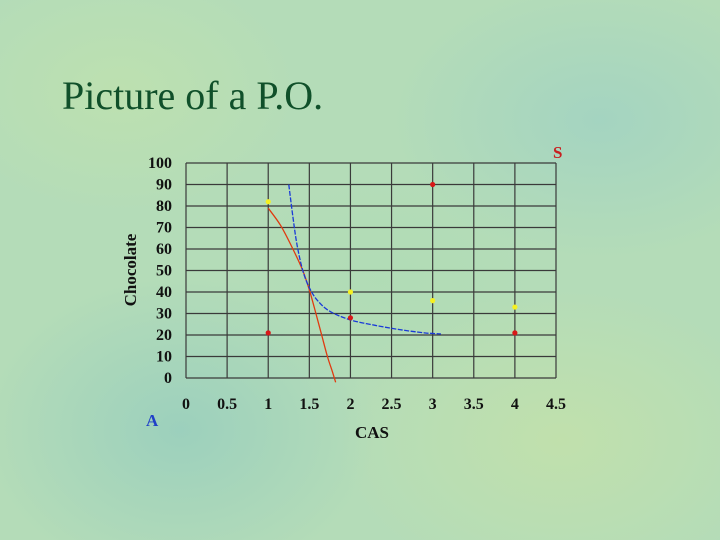 This screenshot has width=720, height=540. What do you see at coordinates (557, 152) in the screenshot?
I see `corner-label-top-right: S` at bounding box center [557, 152].